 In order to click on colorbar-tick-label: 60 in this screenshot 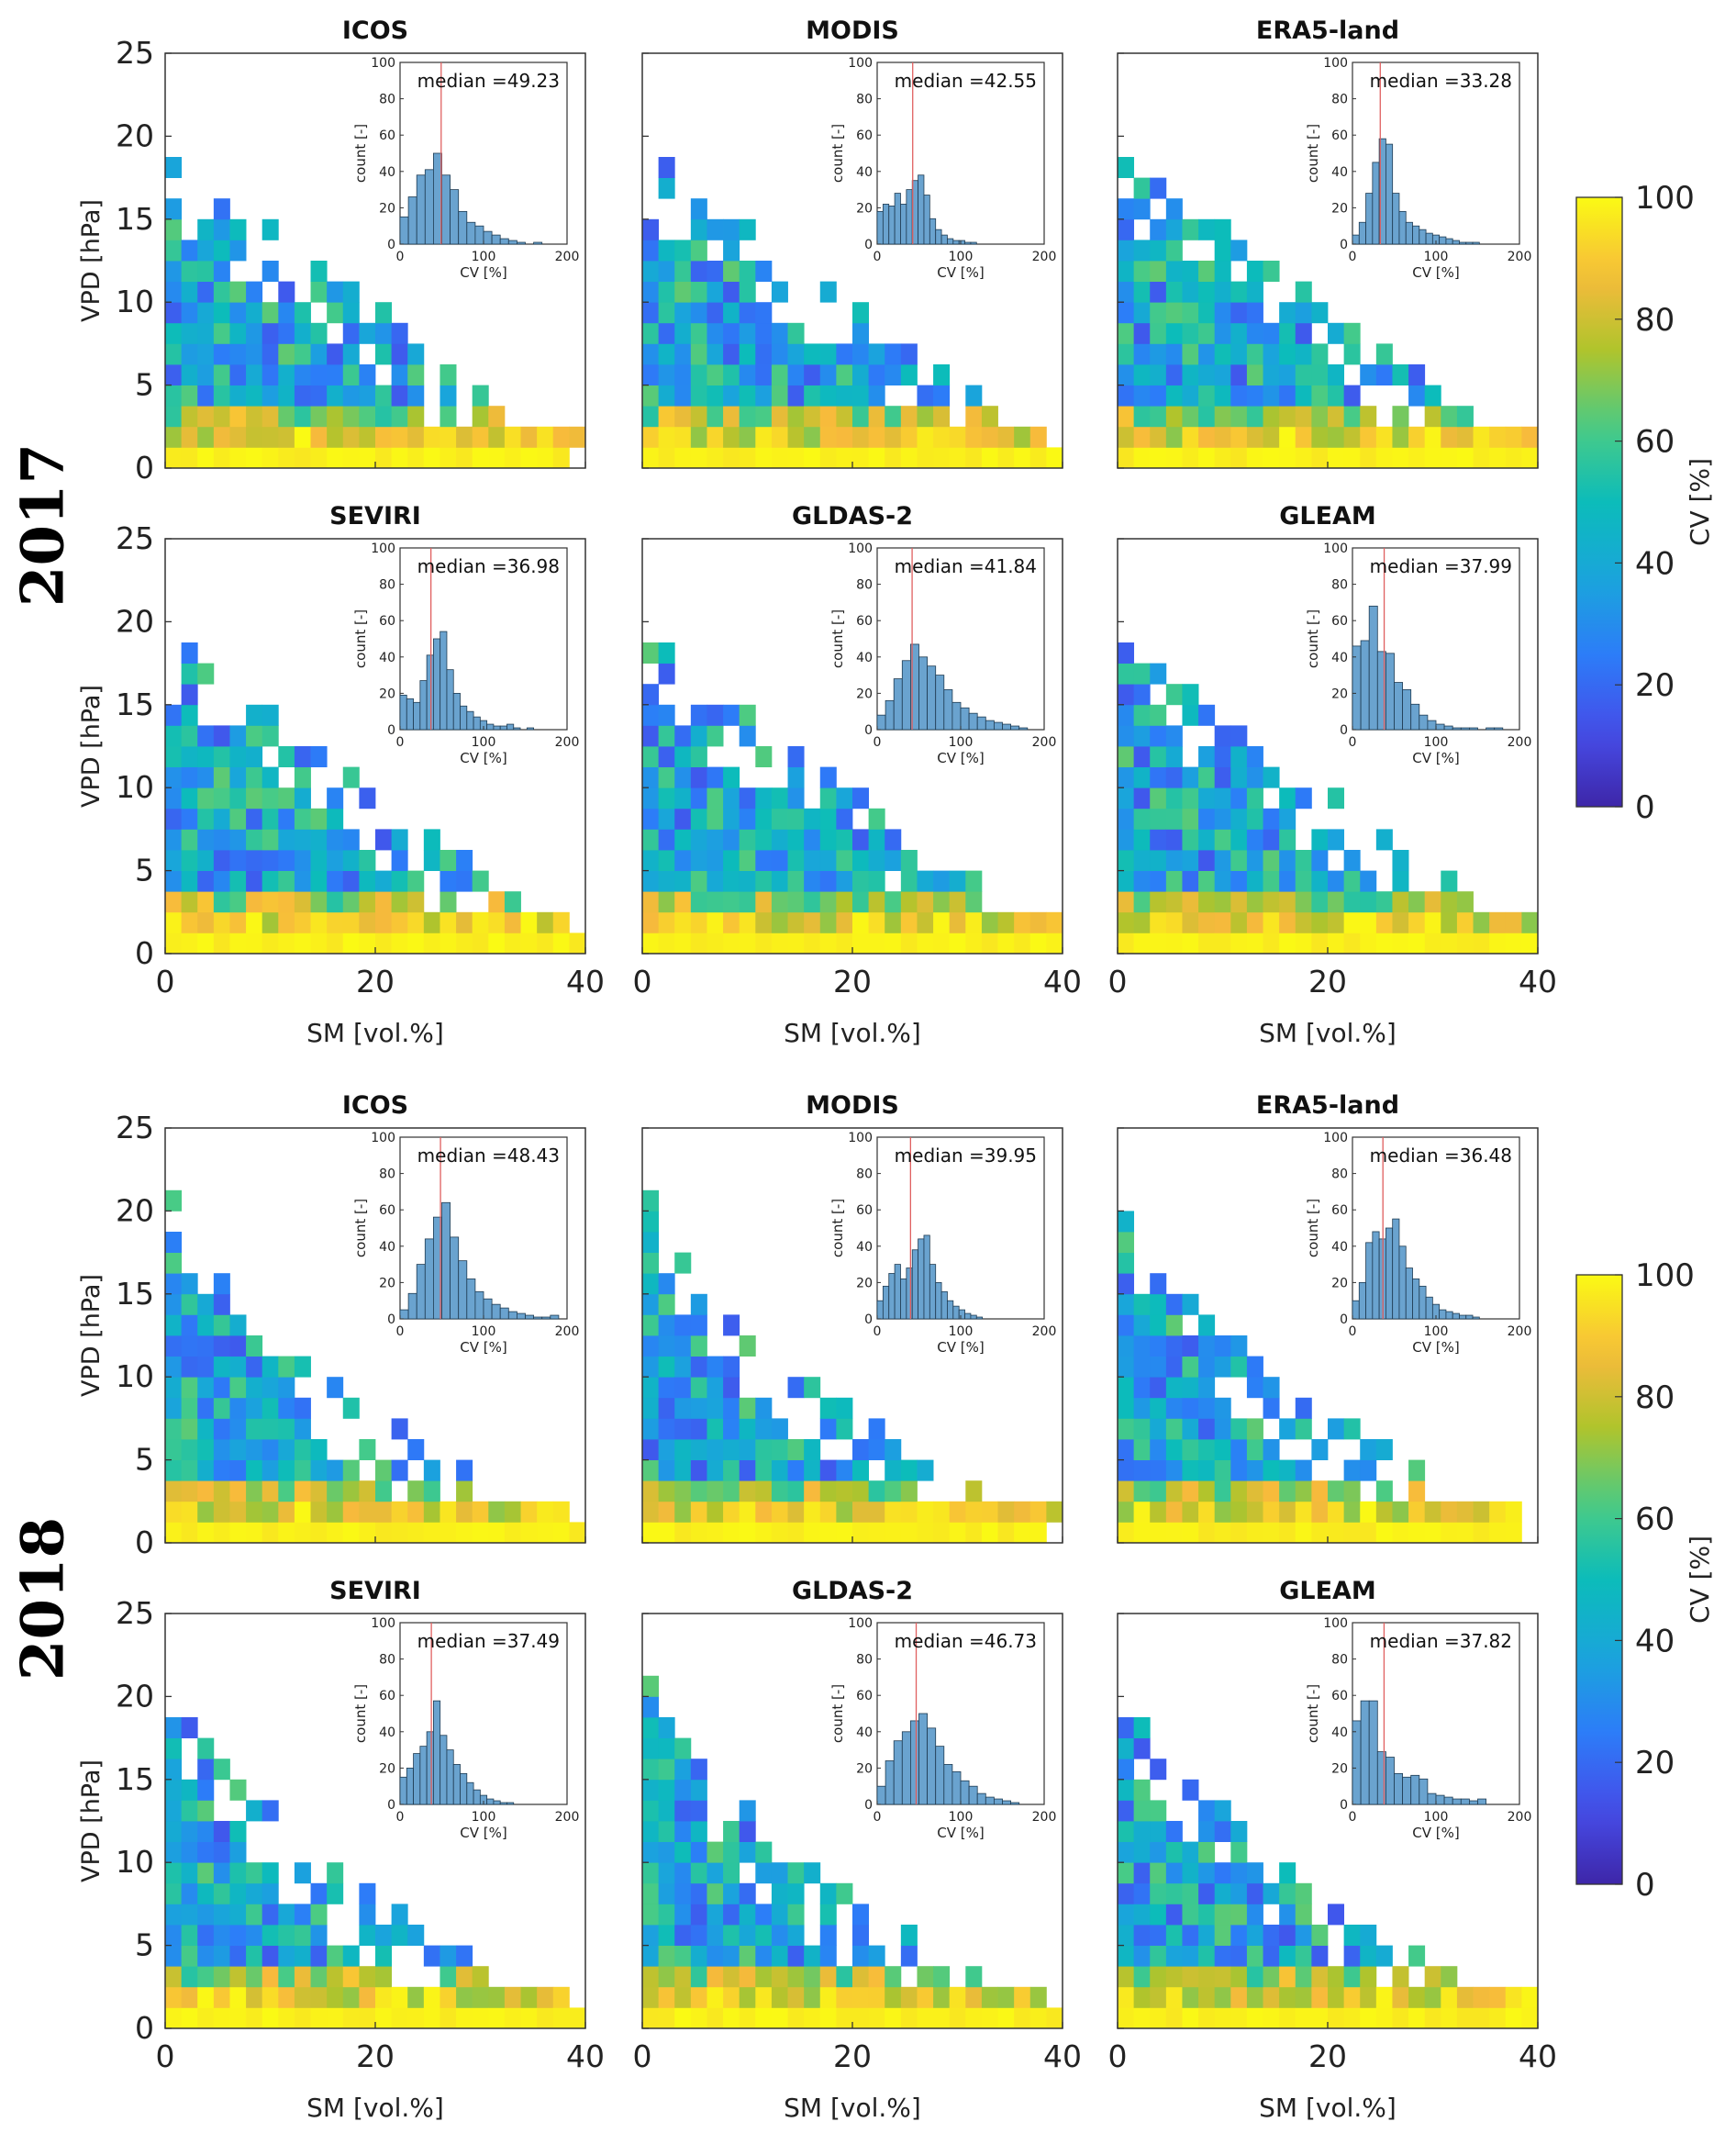, I will do `click(1655, 442)`.